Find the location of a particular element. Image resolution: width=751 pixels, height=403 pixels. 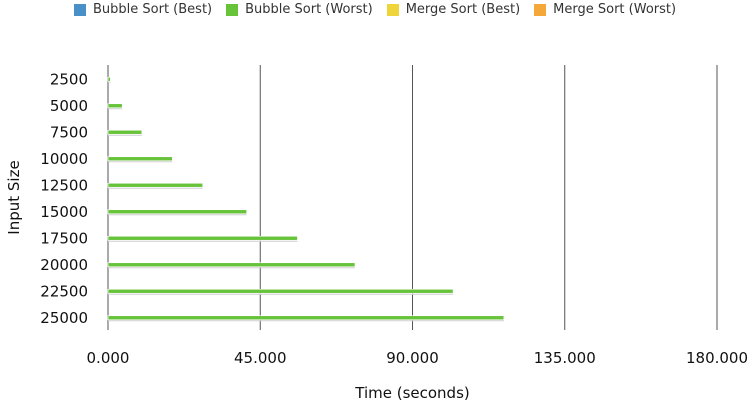

legend-item: Merge Sort (Best) is located at coordinates (453, 9).